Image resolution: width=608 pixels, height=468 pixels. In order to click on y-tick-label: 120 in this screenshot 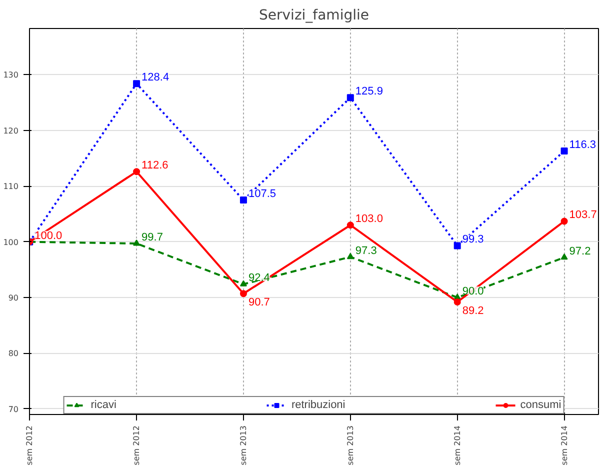, I will do `click(11, 131)`.